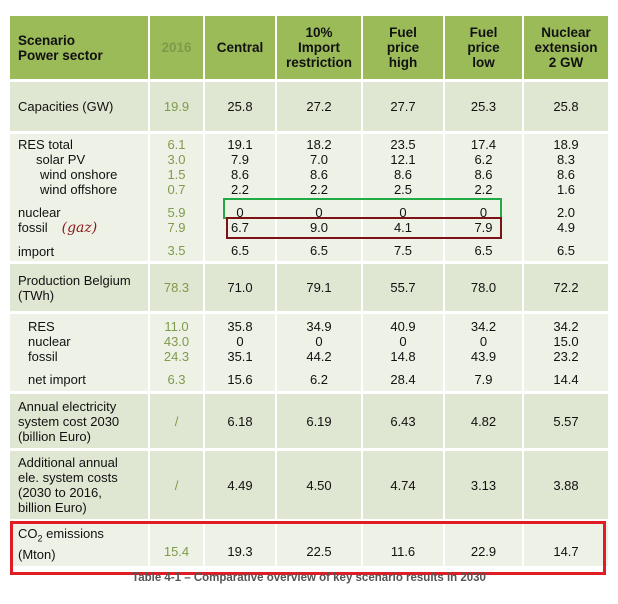 The width and height of the screenshot is (618, 604). I want to click on cell: 4.82, so click(483, 421).